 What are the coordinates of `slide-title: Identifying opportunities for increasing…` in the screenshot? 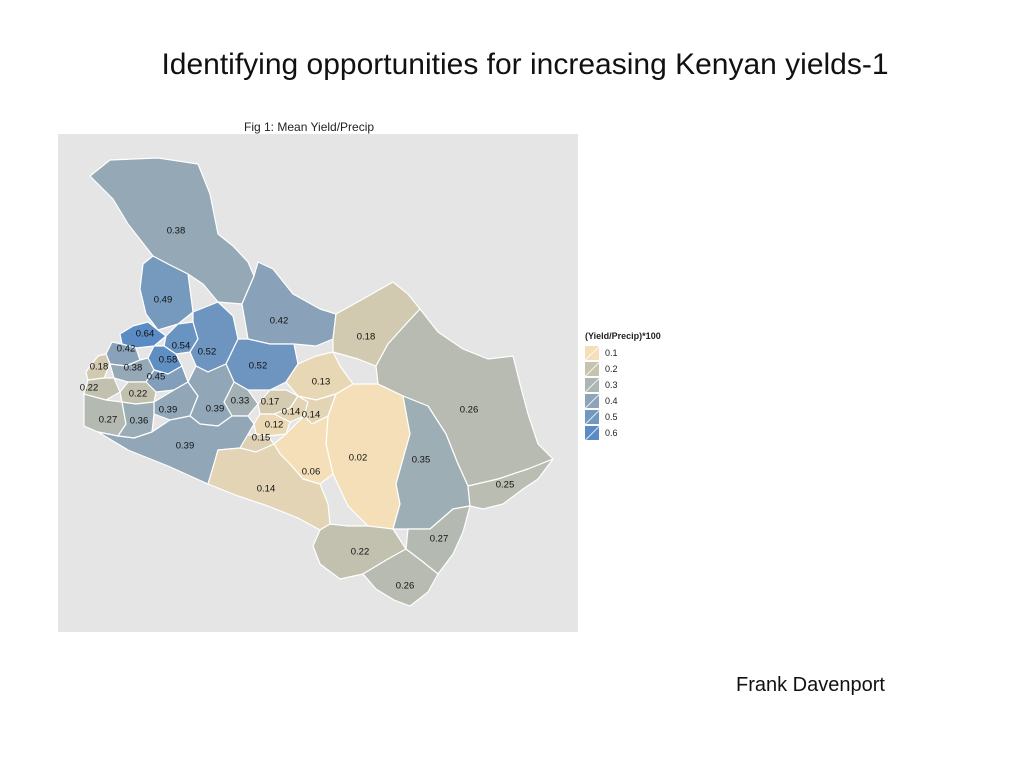 It's located at (525, 64).